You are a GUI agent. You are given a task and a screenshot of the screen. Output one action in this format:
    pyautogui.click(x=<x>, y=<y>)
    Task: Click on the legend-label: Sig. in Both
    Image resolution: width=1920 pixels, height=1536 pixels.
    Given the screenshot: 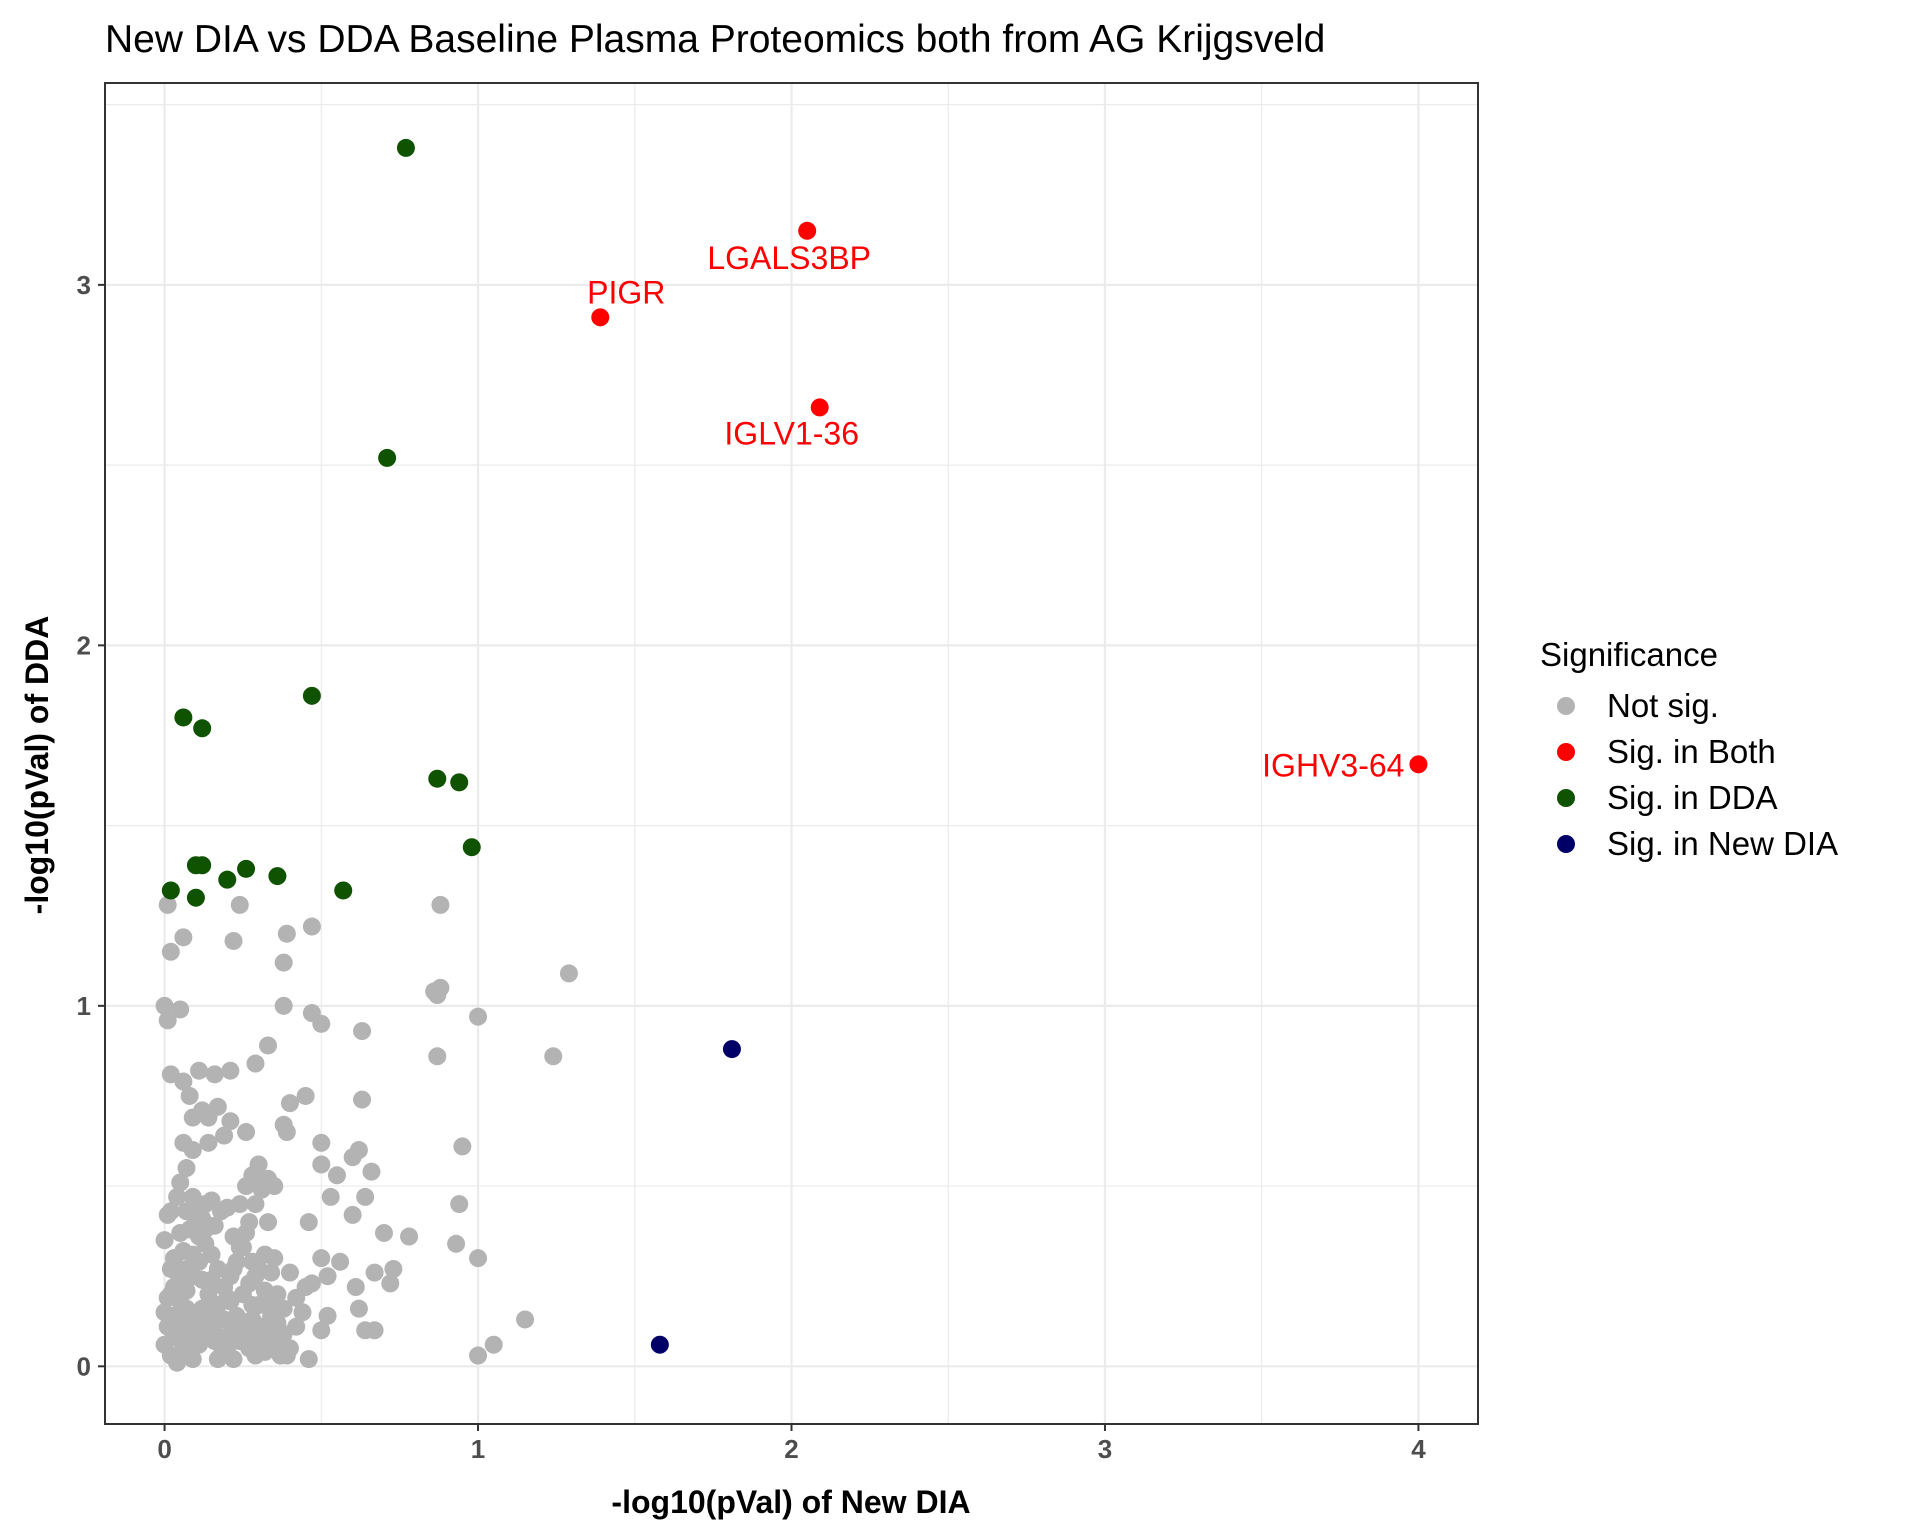 What is the action you would take?
    pyautogui.click(x=1691, y=751)
    